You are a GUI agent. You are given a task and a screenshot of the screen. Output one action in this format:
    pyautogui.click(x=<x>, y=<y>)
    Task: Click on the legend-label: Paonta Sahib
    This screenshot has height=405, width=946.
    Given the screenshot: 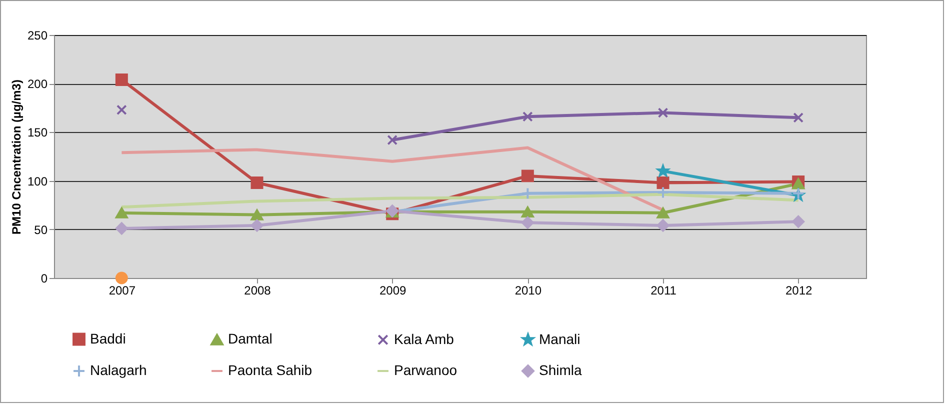 What is the action you would take?
    pyautogui.click(x=270, y=370)
    